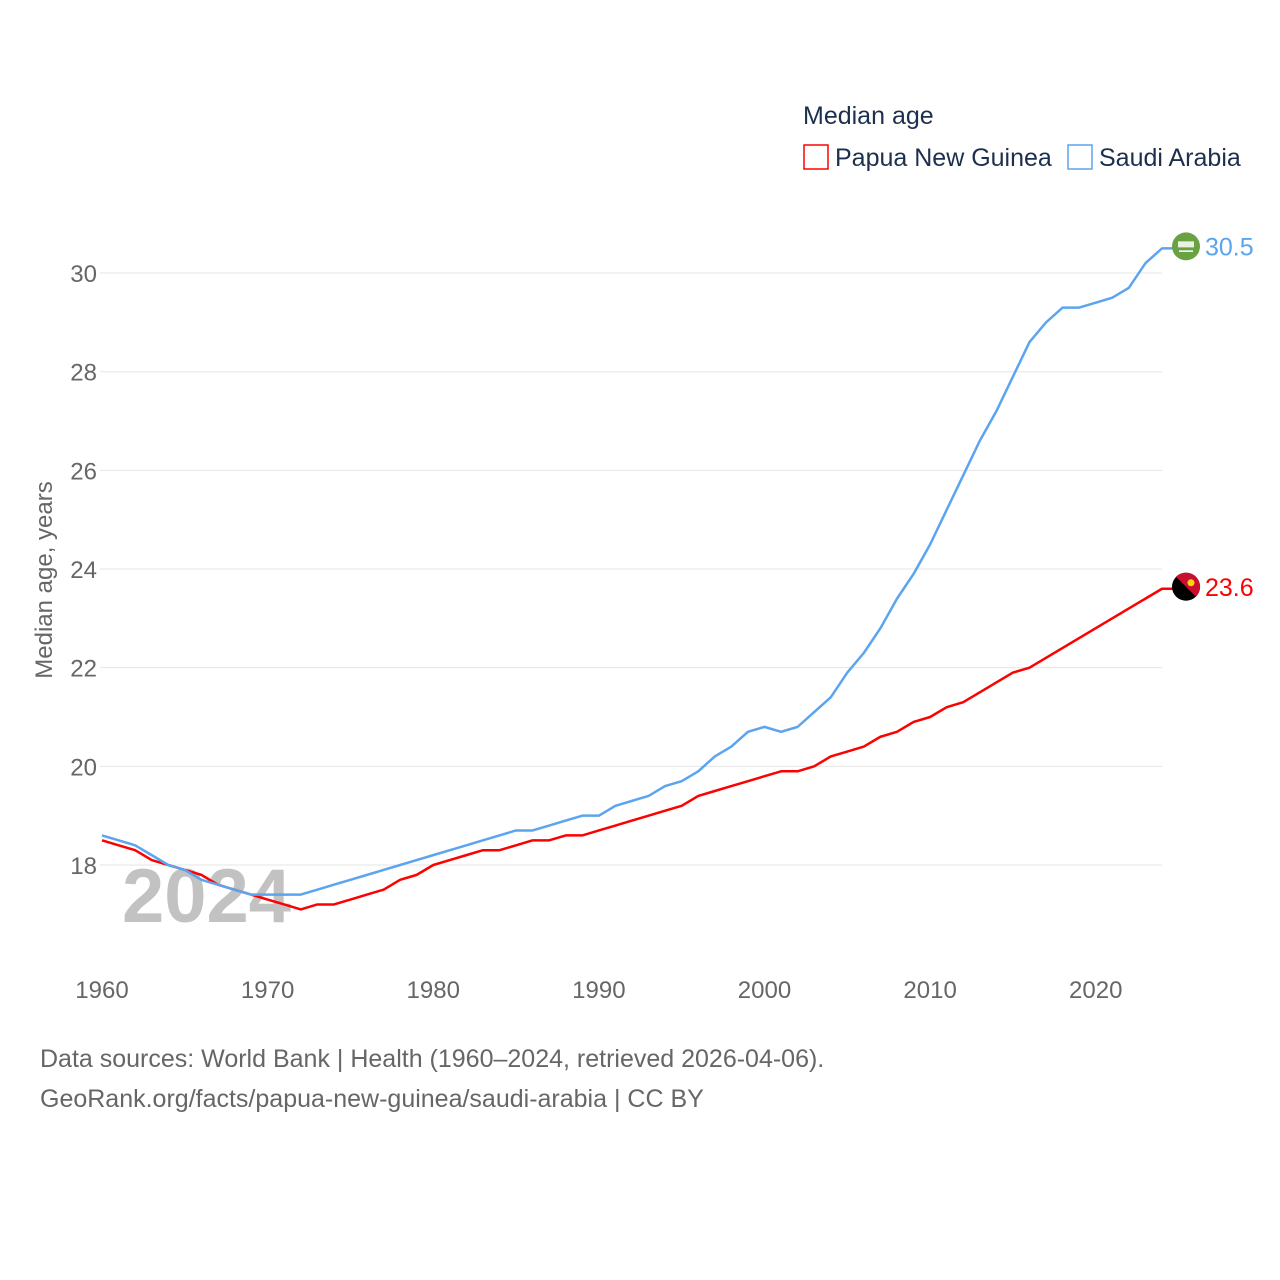  What do you see at coordinates (433, 990) in the screenshot?
I see `x-tick-label: 1980` at bounding box center [433, 990].